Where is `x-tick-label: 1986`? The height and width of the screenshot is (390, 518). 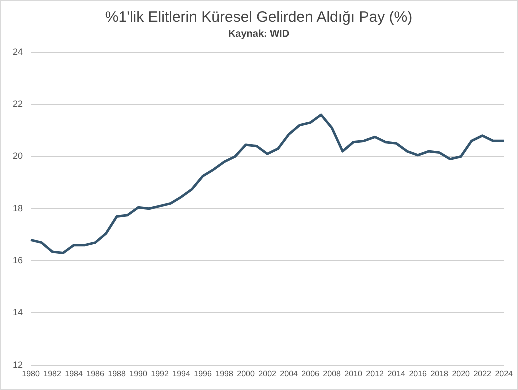 x-tick-label: 1986 is located at coordinates (95, 373).